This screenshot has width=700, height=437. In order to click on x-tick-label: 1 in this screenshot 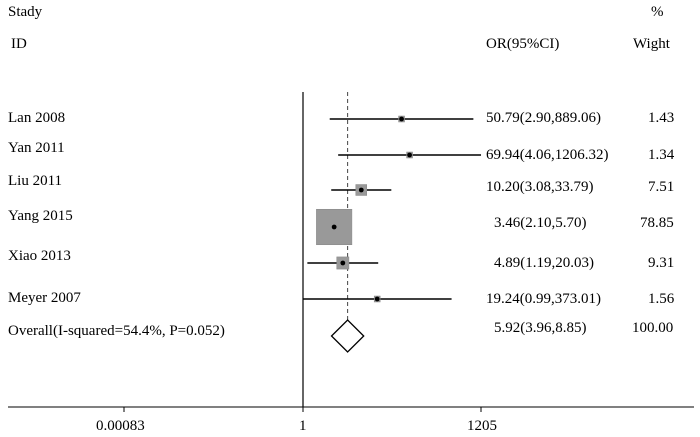, I will do `click(303, 426)`.